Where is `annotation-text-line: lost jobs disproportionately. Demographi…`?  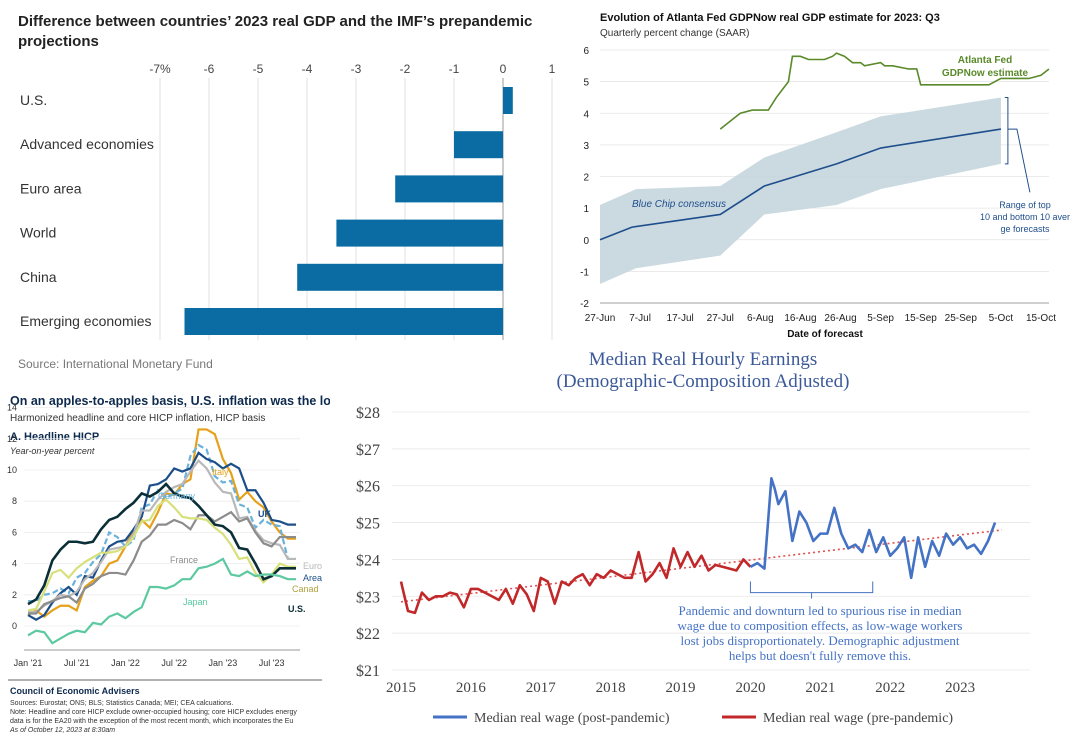 annotation-text-line: lost jobs disproportionately. Demographi… is located at coordinates (820, 640).